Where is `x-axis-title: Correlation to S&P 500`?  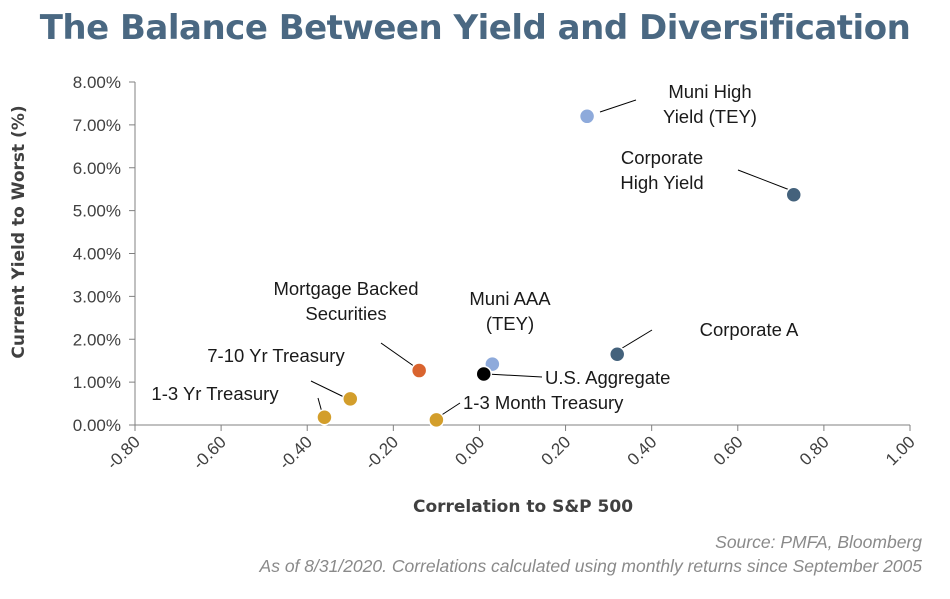
x-axis-title: Correlation to S&P 500 is located at coordinates (523, 507).